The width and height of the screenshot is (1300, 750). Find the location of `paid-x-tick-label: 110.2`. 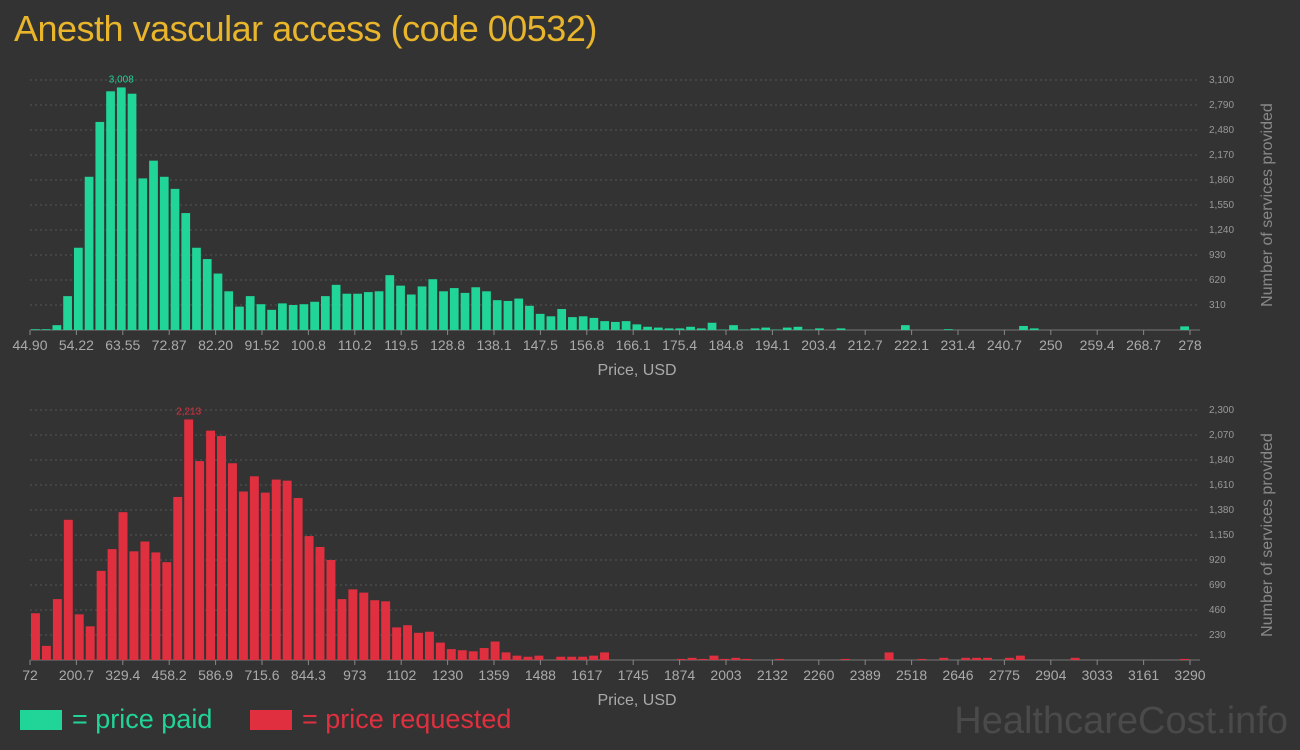

paid-x-tick-label: 110.2 is located at coordinates (355, 345).